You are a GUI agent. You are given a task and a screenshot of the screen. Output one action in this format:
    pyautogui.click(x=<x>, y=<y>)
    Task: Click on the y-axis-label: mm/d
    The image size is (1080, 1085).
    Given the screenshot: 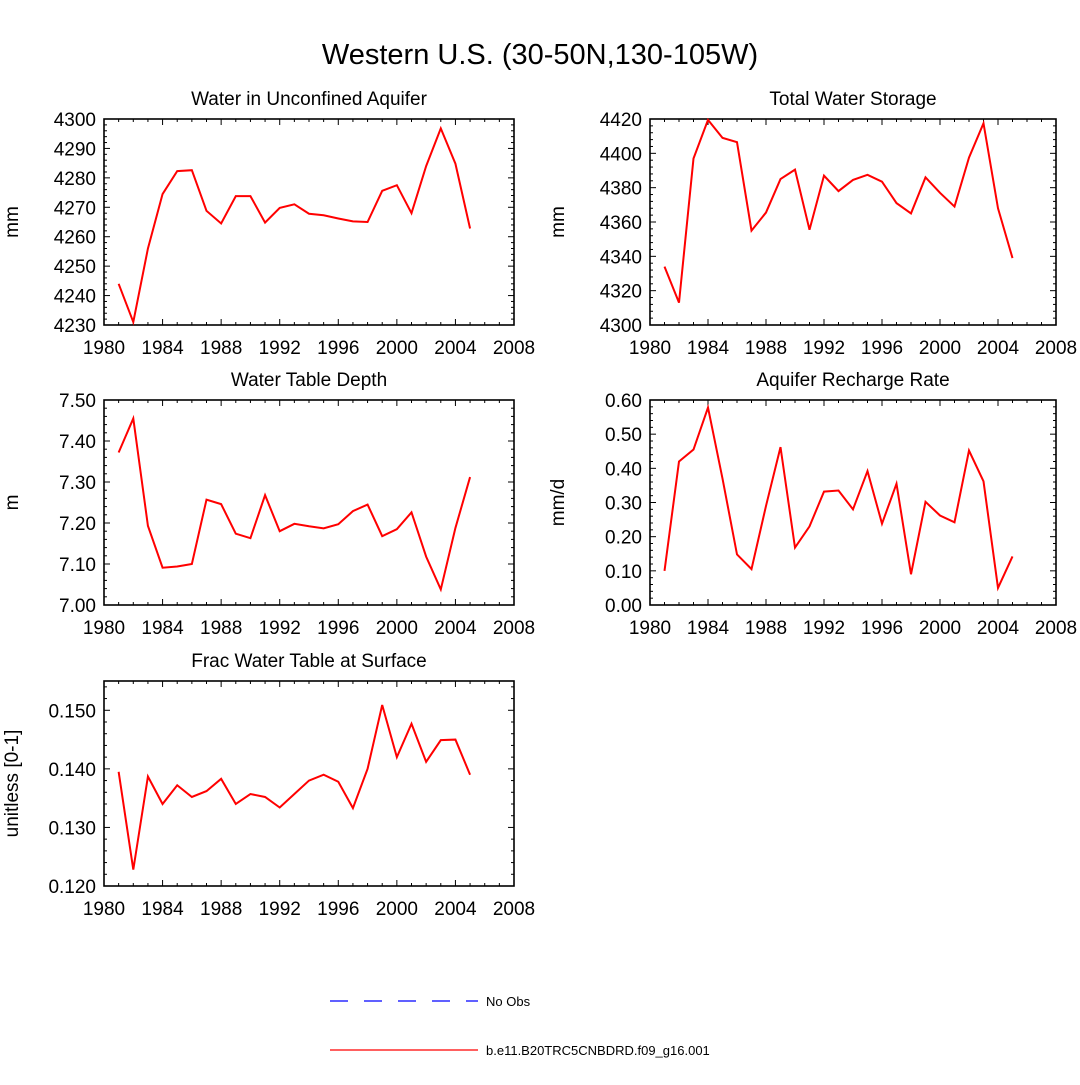 What is the action you would take?
    pyautogui.click(x=558, y=503)
    